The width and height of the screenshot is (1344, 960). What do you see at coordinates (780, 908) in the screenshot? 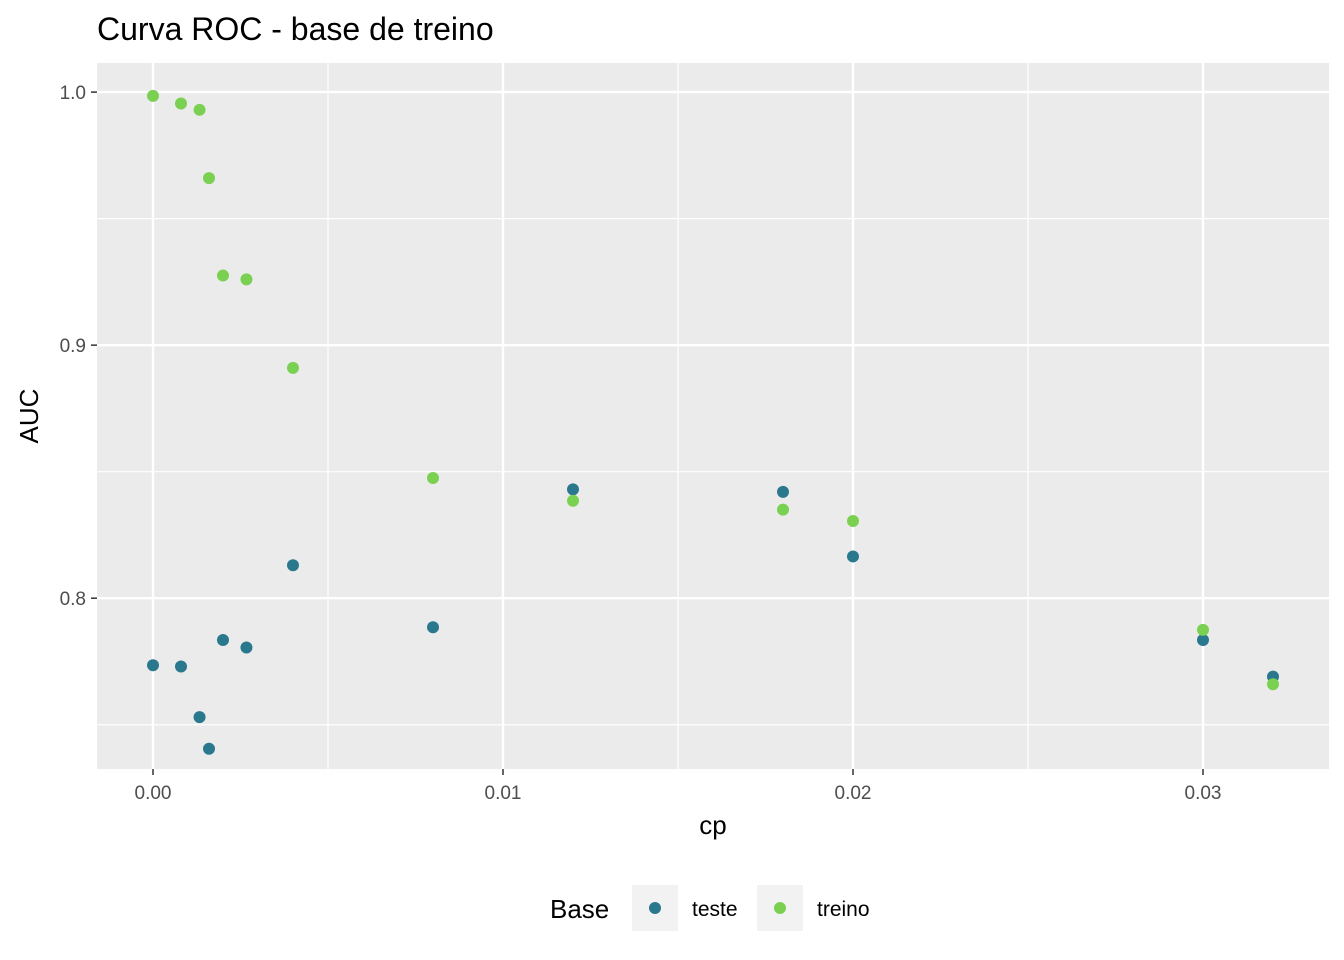
I see `legend-marker-treino` at bounding box center [780, 908].